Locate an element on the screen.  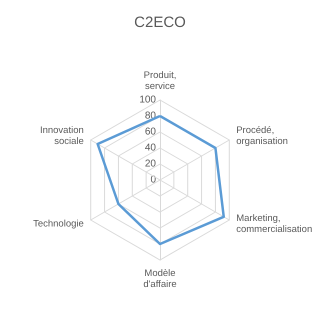
spoke-label: Modèle d'affaire is located at coordinates (160, 279).